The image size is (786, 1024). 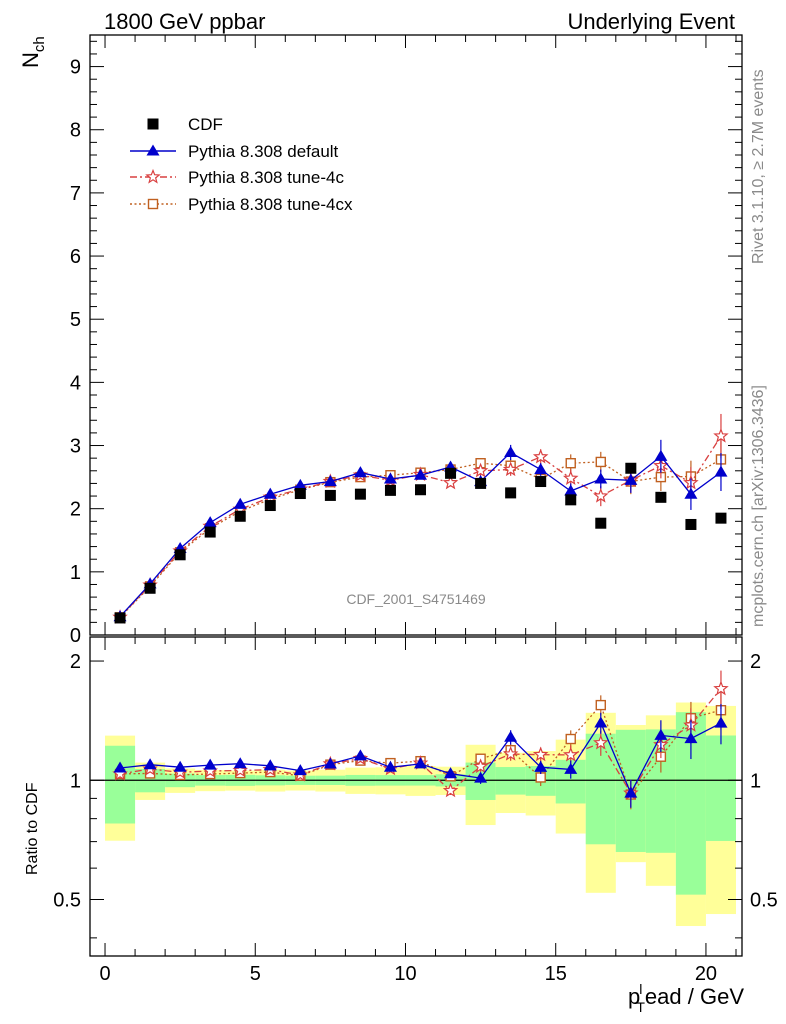 What do you see at coordinates (706, 974) in the screenshot?
I see `x-tick-label: 20` at bounding box center [706, 974].